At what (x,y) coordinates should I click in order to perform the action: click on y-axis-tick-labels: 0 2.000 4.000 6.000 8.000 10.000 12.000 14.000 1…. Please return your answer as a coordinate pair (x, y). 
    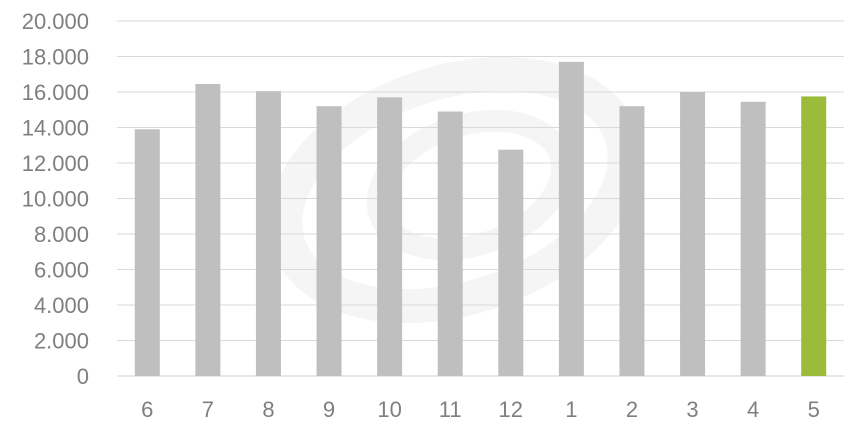
    Looking at the image, I should click on (55, 199).